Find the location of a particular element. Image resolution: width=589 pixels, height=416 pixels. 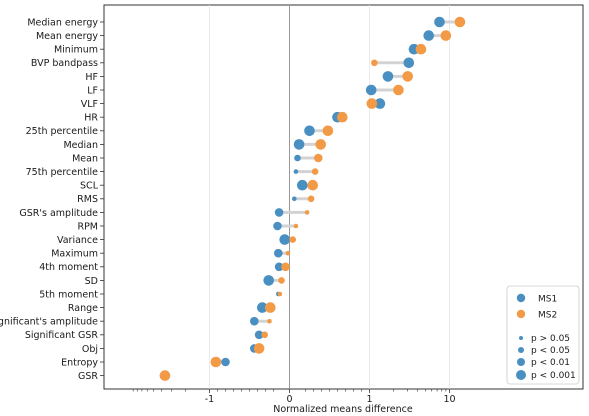

point-ms1-mean-energy is located at coordinates (429, 35).